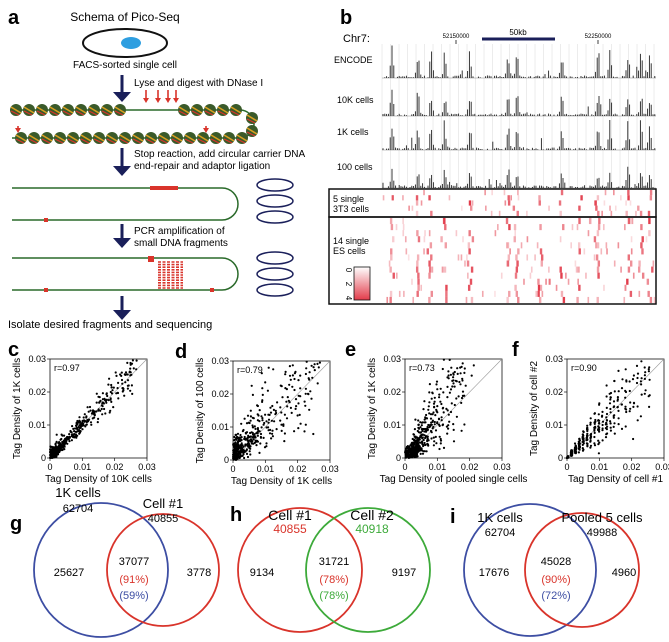  What do you see at coordinates (519, 117) in the screenshot?
I see `browser-tracks` at bounding box center [519, 117].